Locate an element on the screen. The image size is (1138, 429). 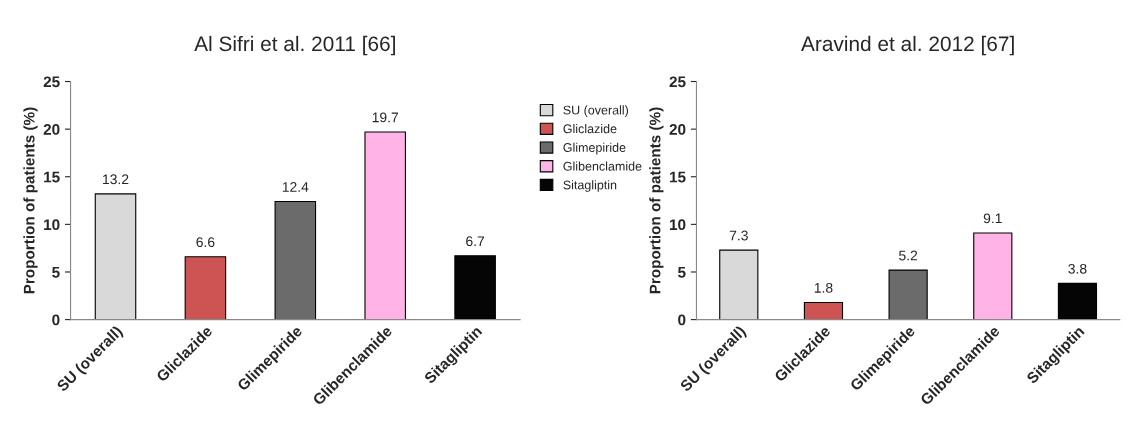
data-label: 19.7 is located at coordinates (385, 117).